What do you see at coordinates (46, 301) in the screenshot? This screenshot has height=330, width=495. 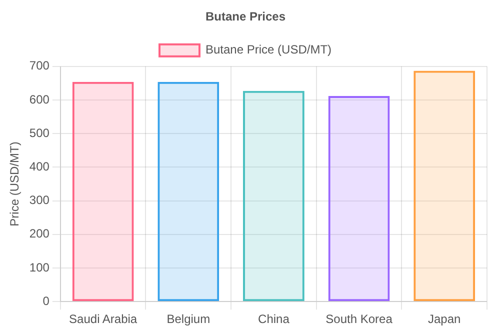 I see `y-tick-label: 0` at bounding box center [46, 301].